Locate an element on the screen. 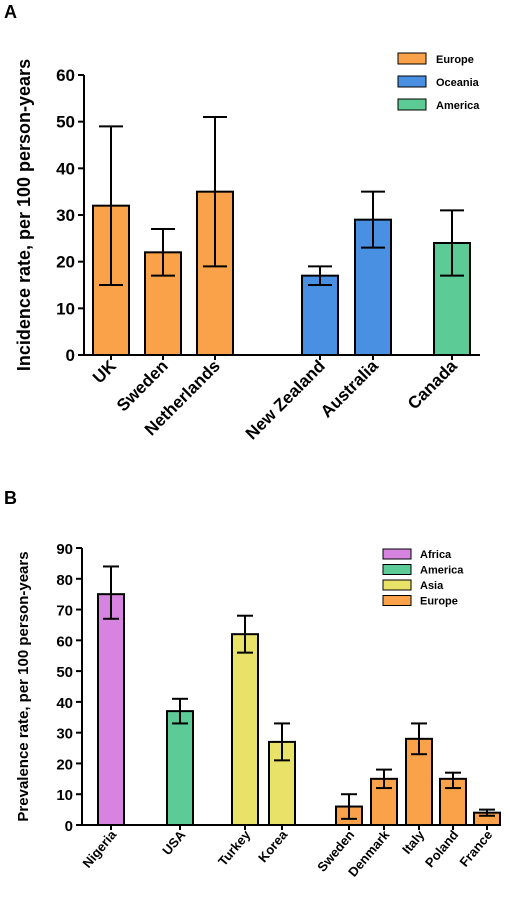  bar-nigeria is located at coordinates (111, 710).